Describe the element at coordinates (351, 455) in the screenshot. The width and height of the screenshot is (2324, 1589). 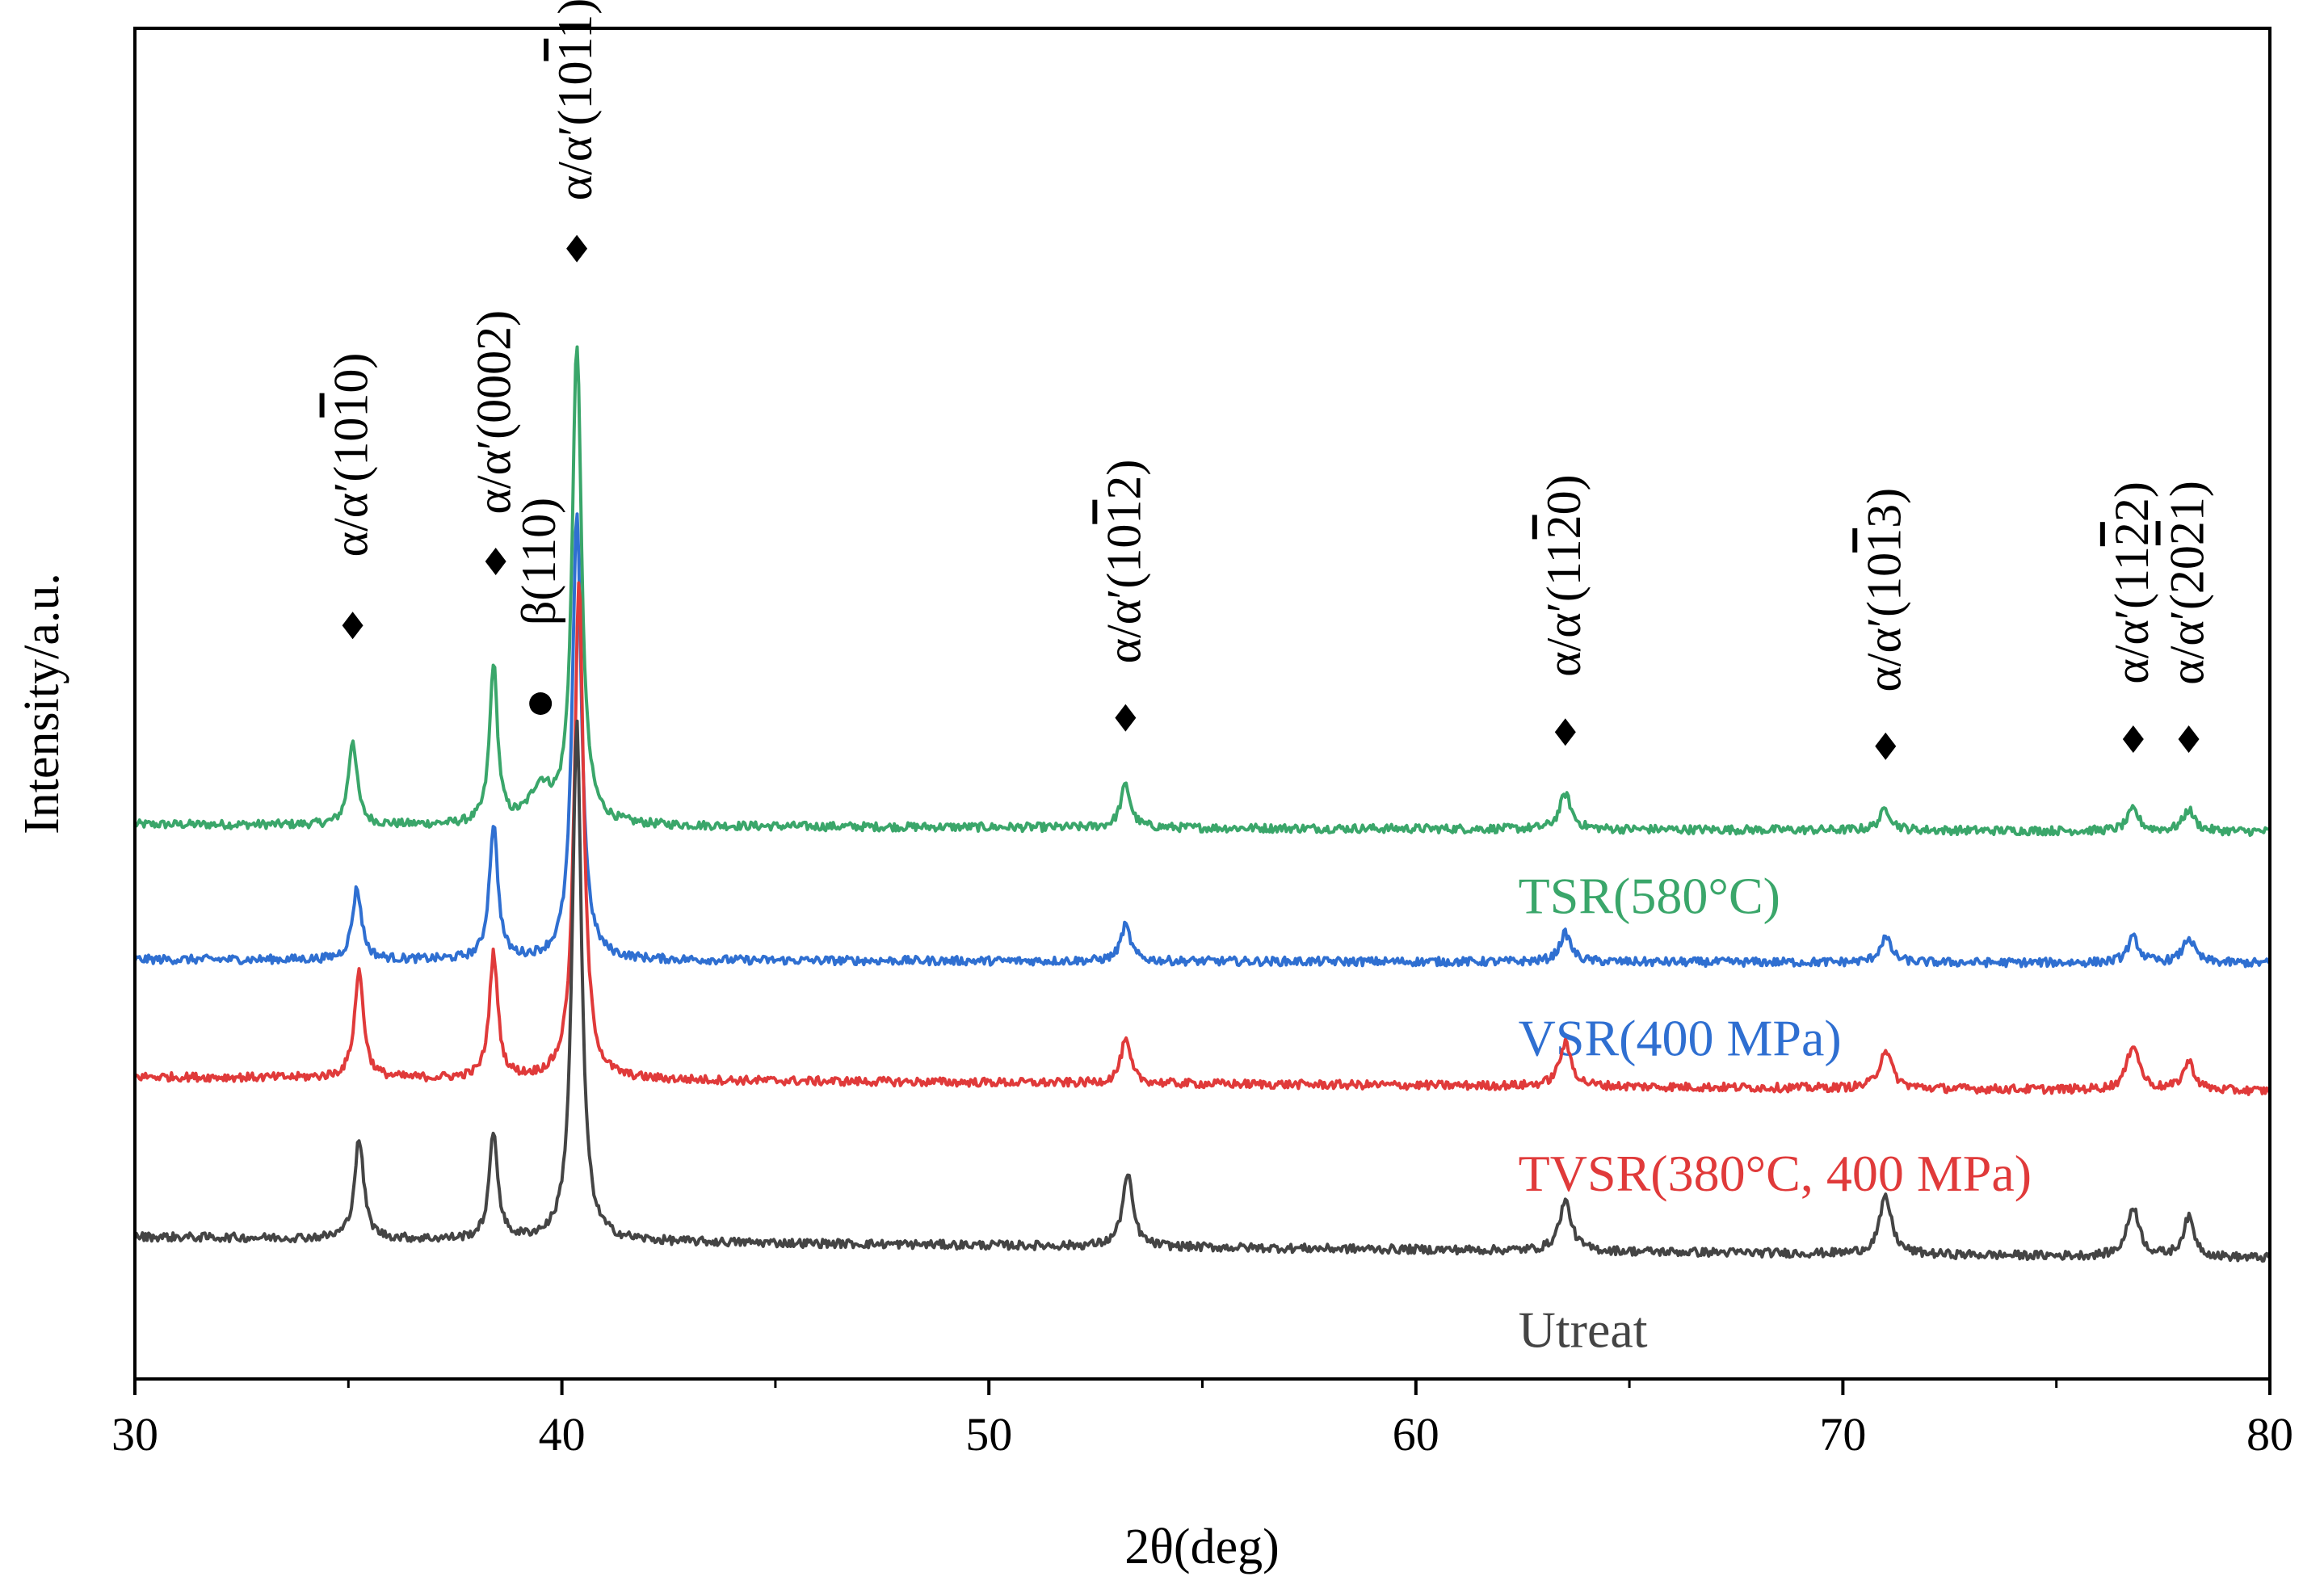
I see `peak-label: α/α′(1010)` at that location.